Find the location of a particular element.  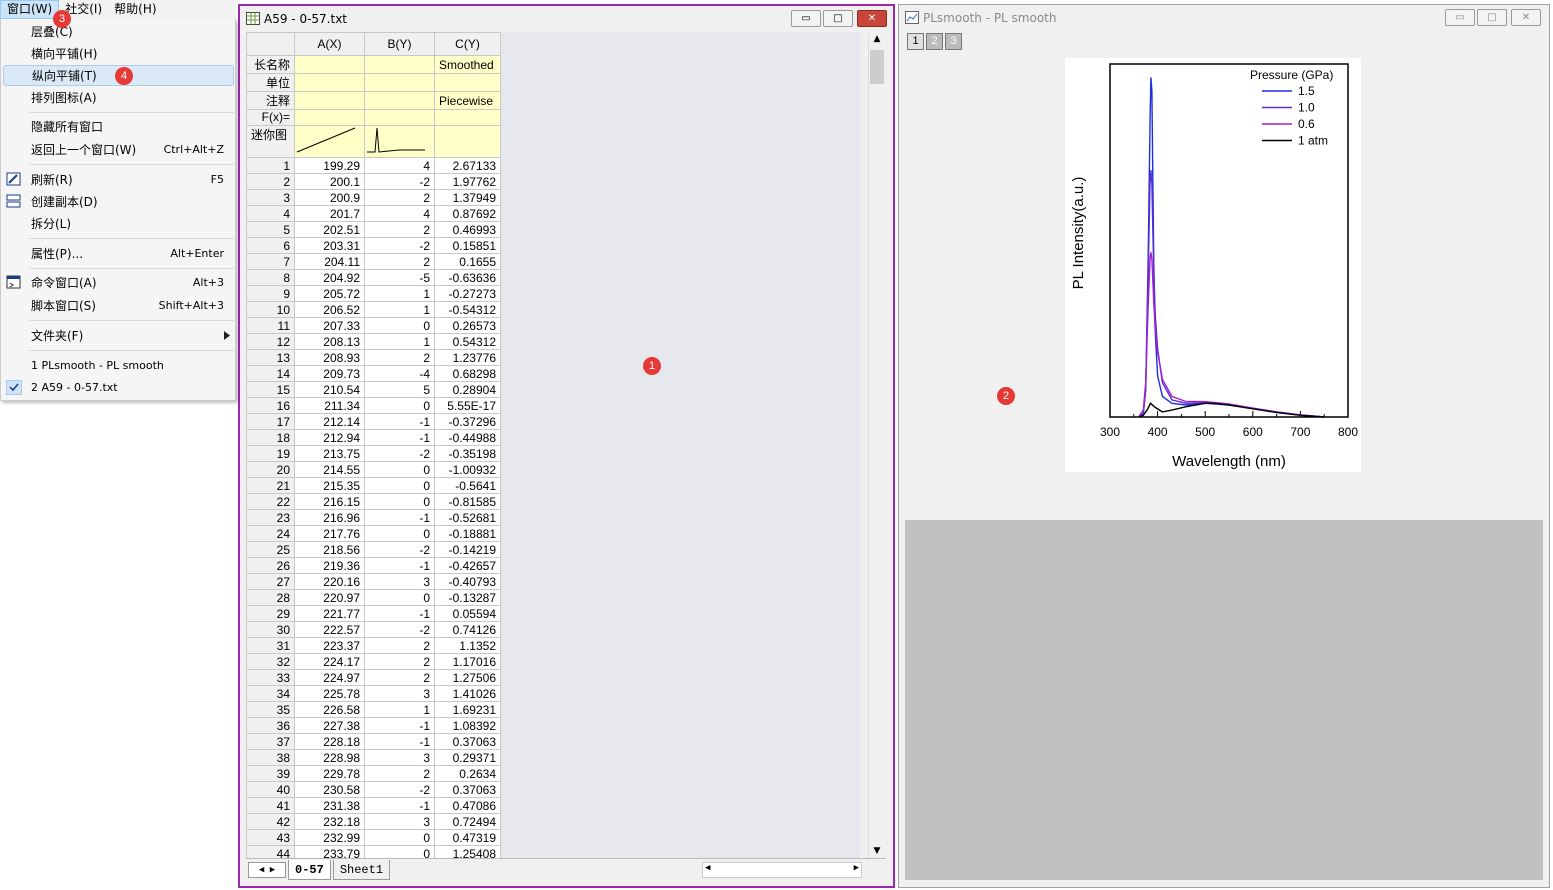

cell-c: 0.74126 is located at coordinates (467, 629).